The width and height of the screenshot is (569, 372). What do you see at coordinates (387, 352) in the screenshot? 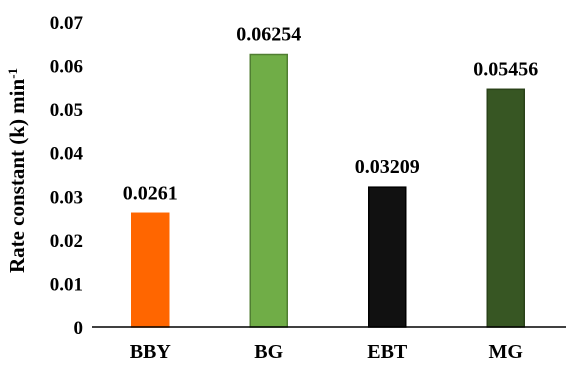
I see `category-label-ebt: EBT` at bounding box center [387, 352].